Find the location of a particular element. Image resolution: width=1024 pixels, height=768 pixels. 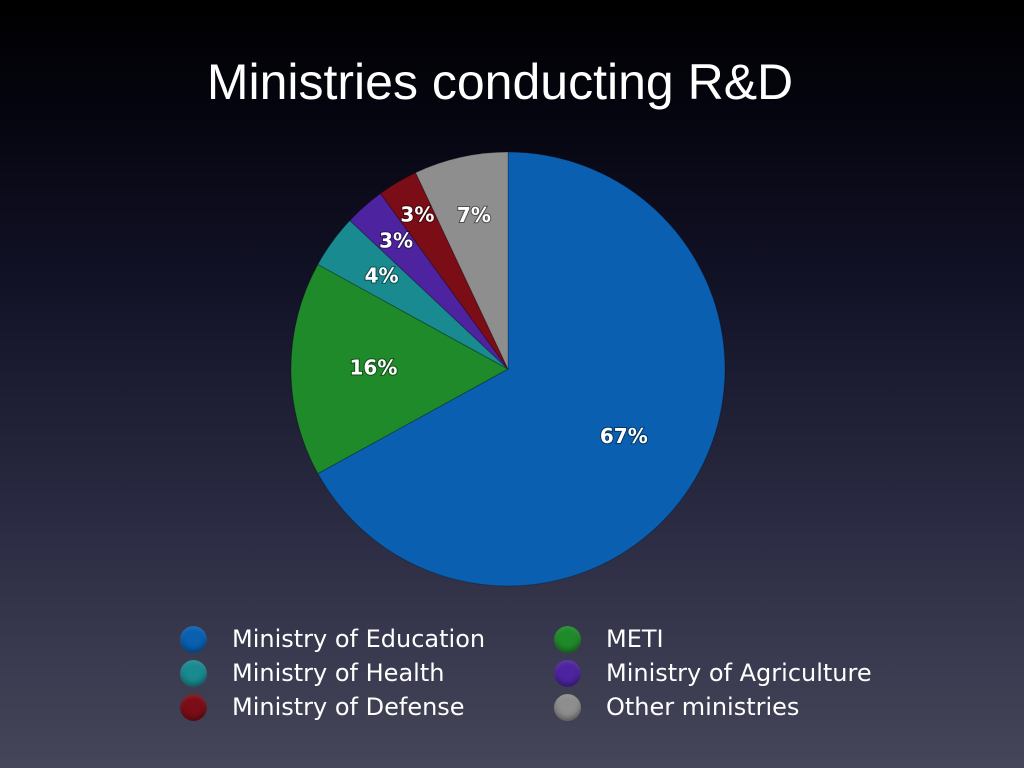

legend-label: Ministry of Agriculture is located at coordinates (739, 673).